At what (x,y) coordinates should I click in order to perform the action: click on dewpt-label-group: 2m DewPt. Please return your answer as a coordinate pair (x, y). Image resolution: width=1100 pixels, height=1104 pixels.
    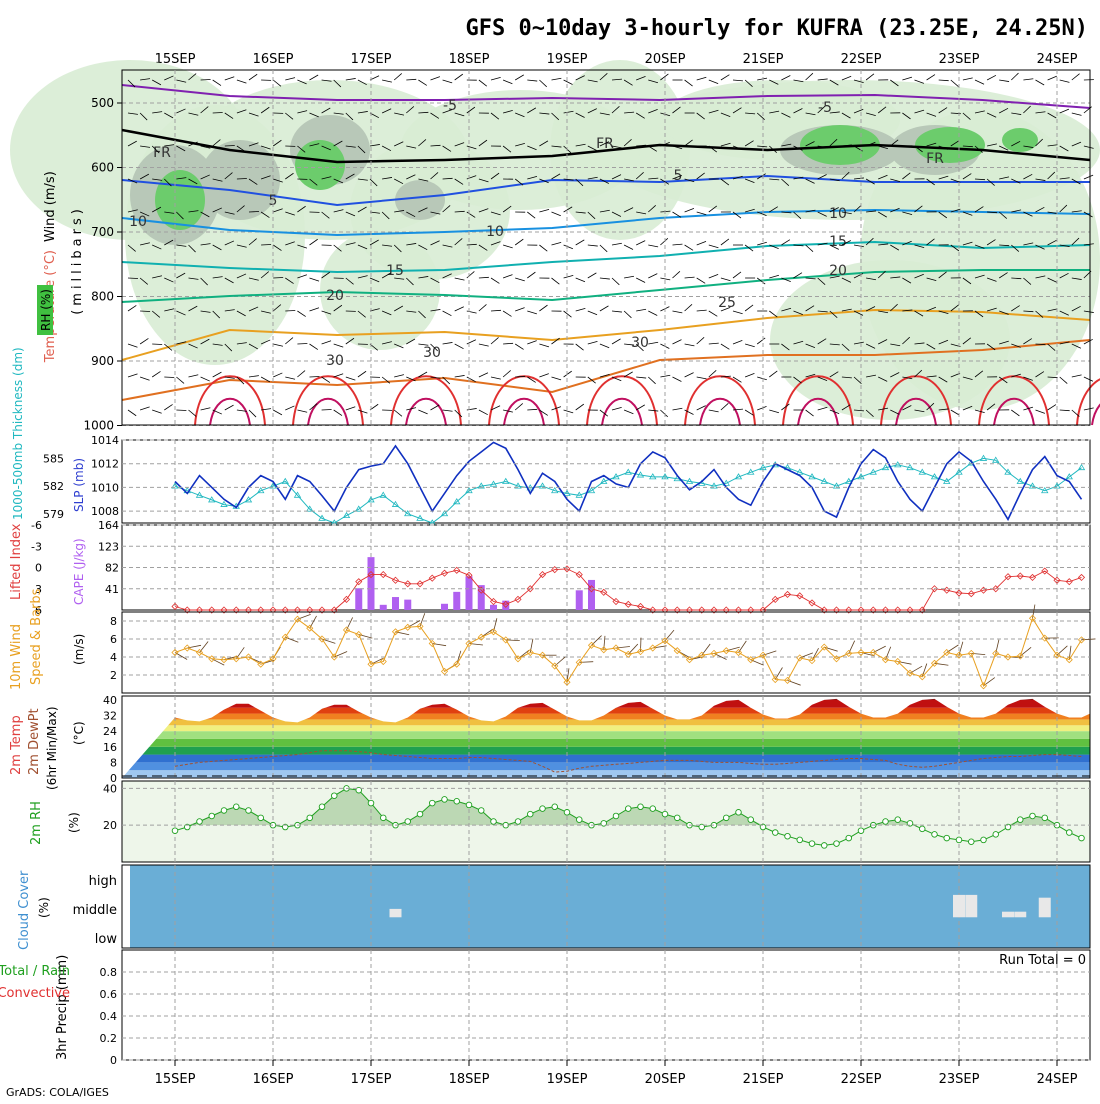
    Looking at the image, I should click on (34, 741).